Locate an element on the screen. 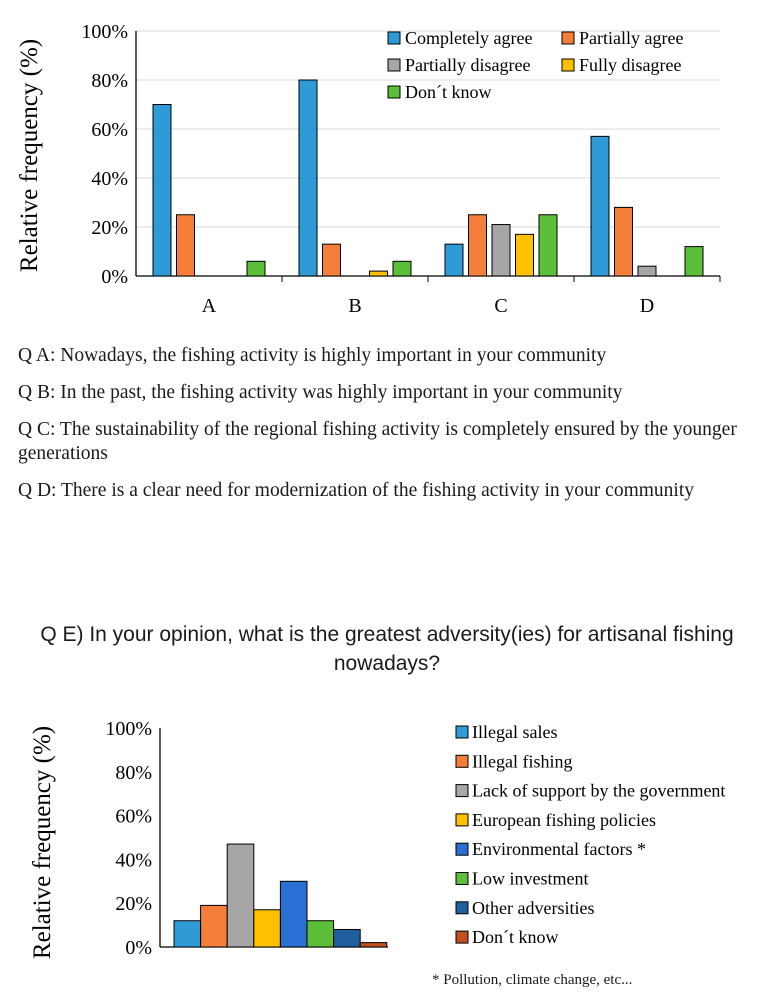  bar-completely-agree-c is located at coordinates (454, 260).